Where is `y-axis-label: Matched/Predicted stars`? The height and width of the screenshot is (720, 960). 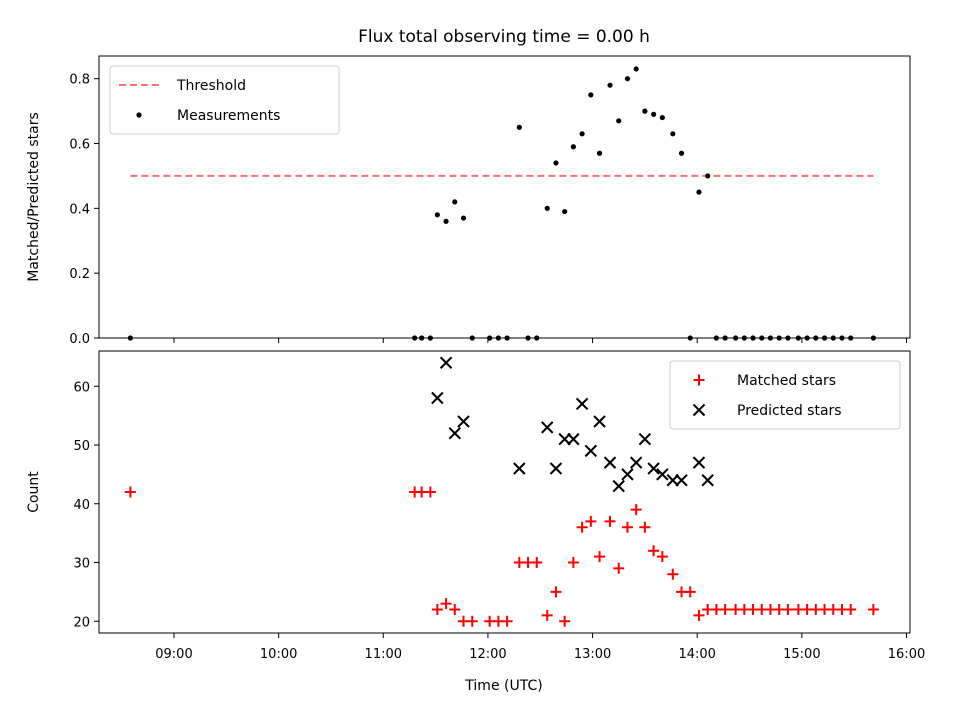 y-axis-label: Matched/Predicted stars is located at coordinates (34, 197).